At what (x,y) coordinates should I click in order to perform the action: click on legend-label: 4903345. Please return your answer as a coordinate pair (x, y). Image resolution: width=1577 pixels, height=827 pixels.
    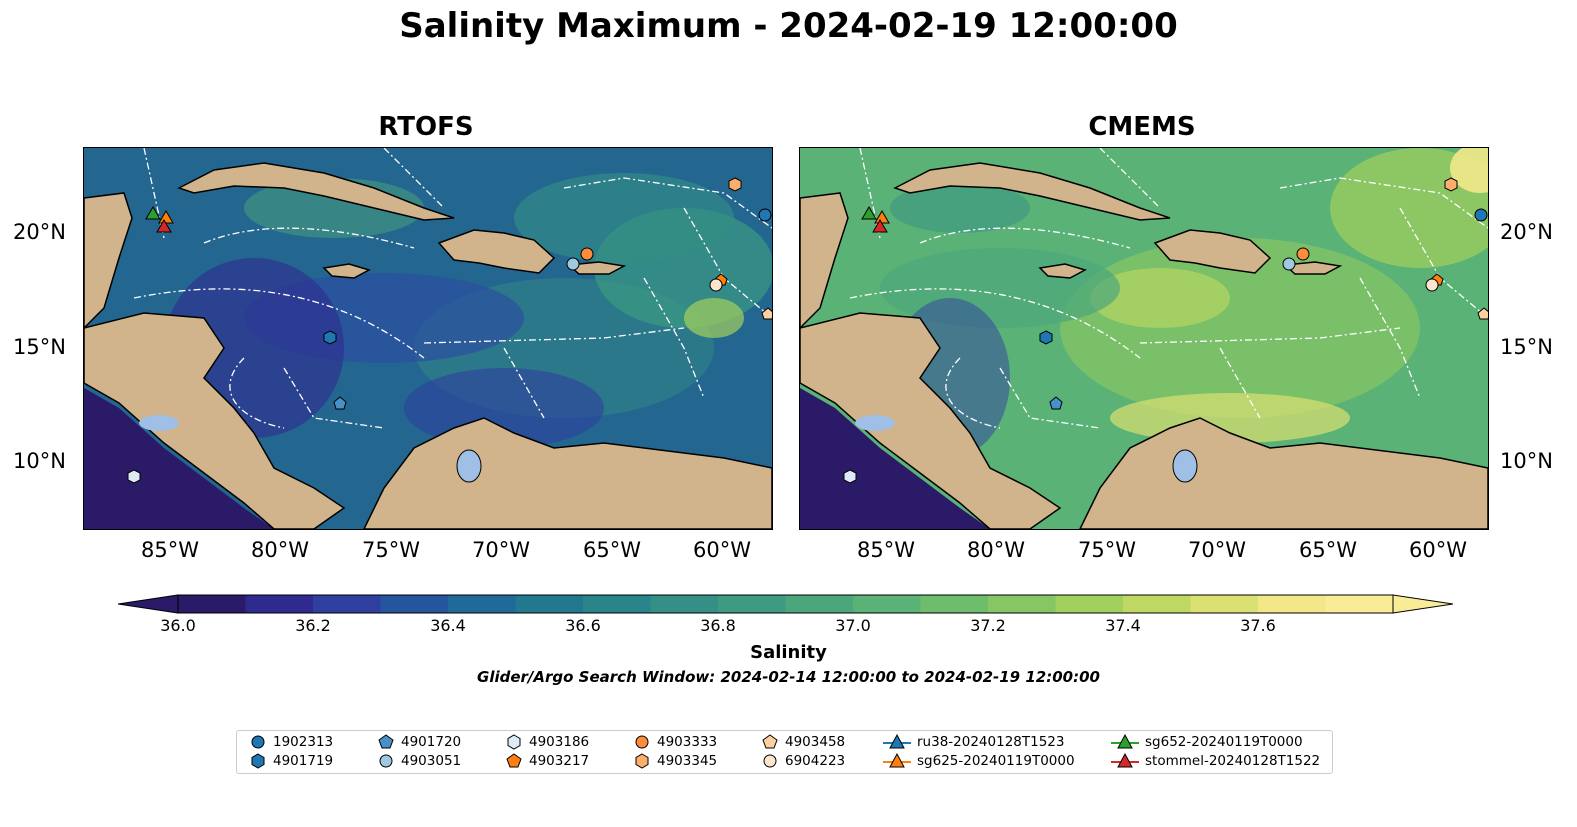
    Looking at the image, I should click on (687, 761).